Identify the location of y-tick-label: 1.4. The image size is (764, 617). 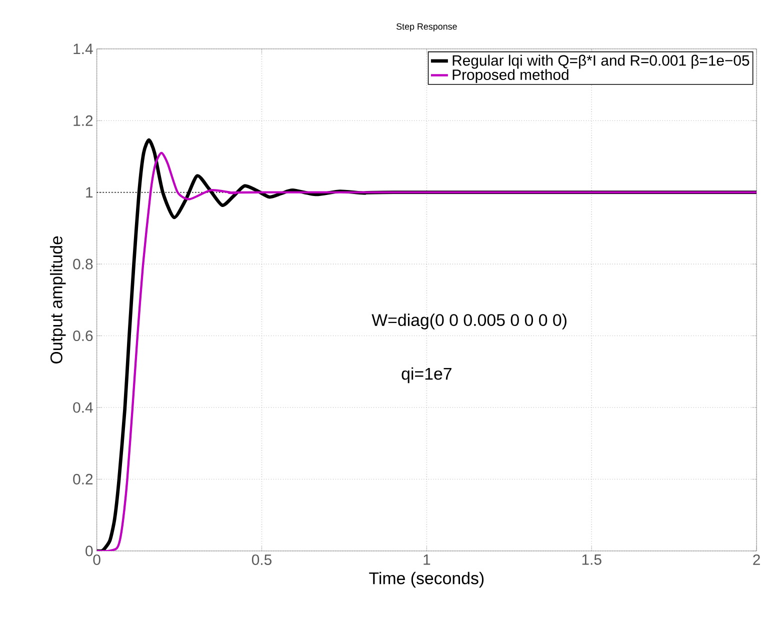
(83, 49).